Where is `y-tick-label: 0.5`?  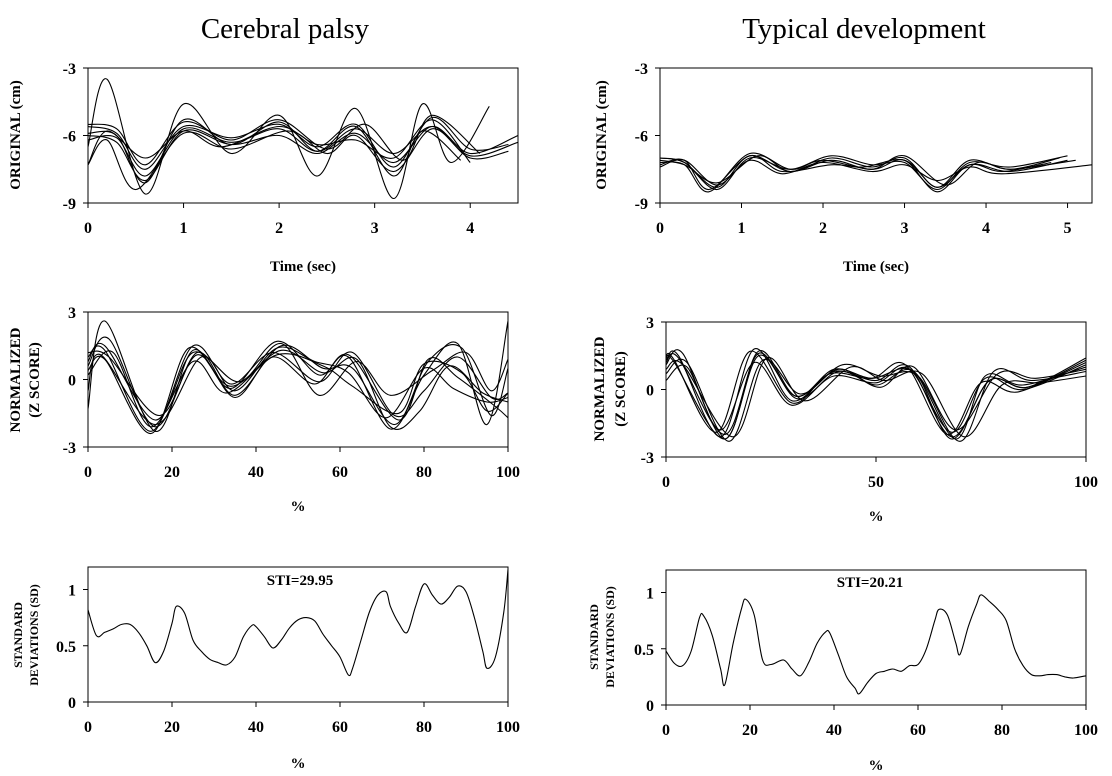 y-tick-label: 0.5 is located at coordinates (66, 647).